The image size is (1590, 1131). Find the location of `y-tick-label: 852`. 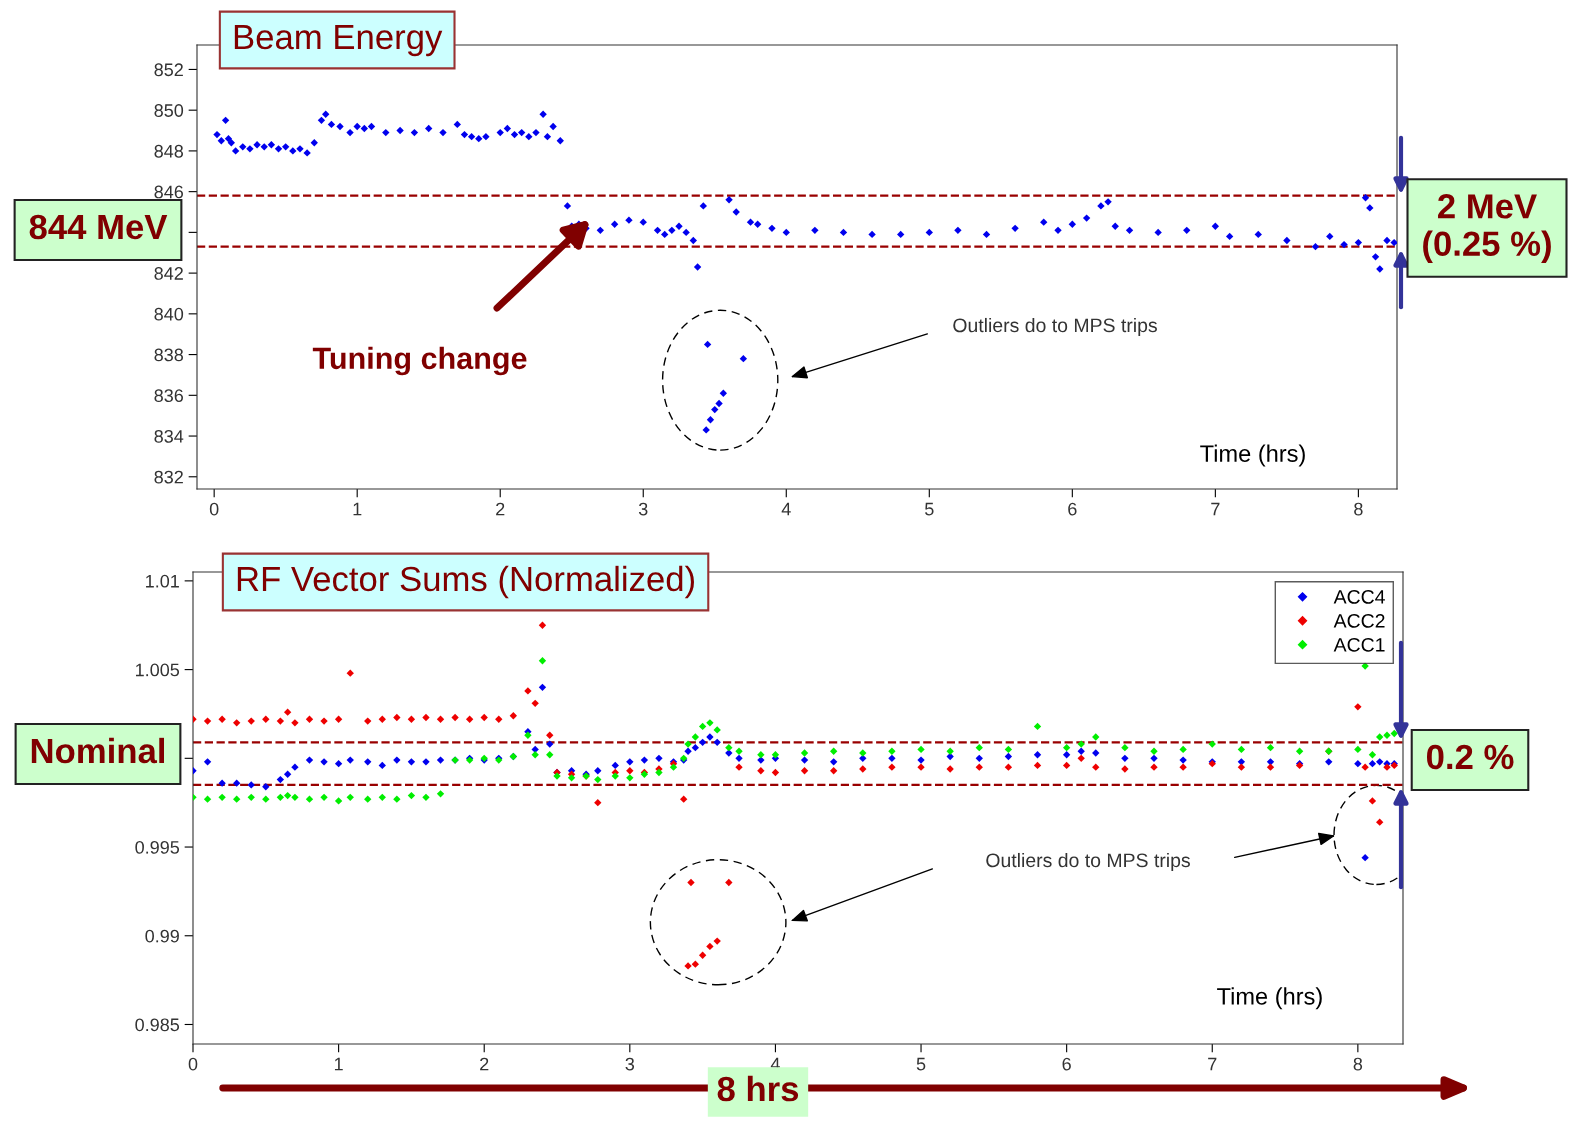

y-tick-label: 852 is located at coordinates (168, 70).